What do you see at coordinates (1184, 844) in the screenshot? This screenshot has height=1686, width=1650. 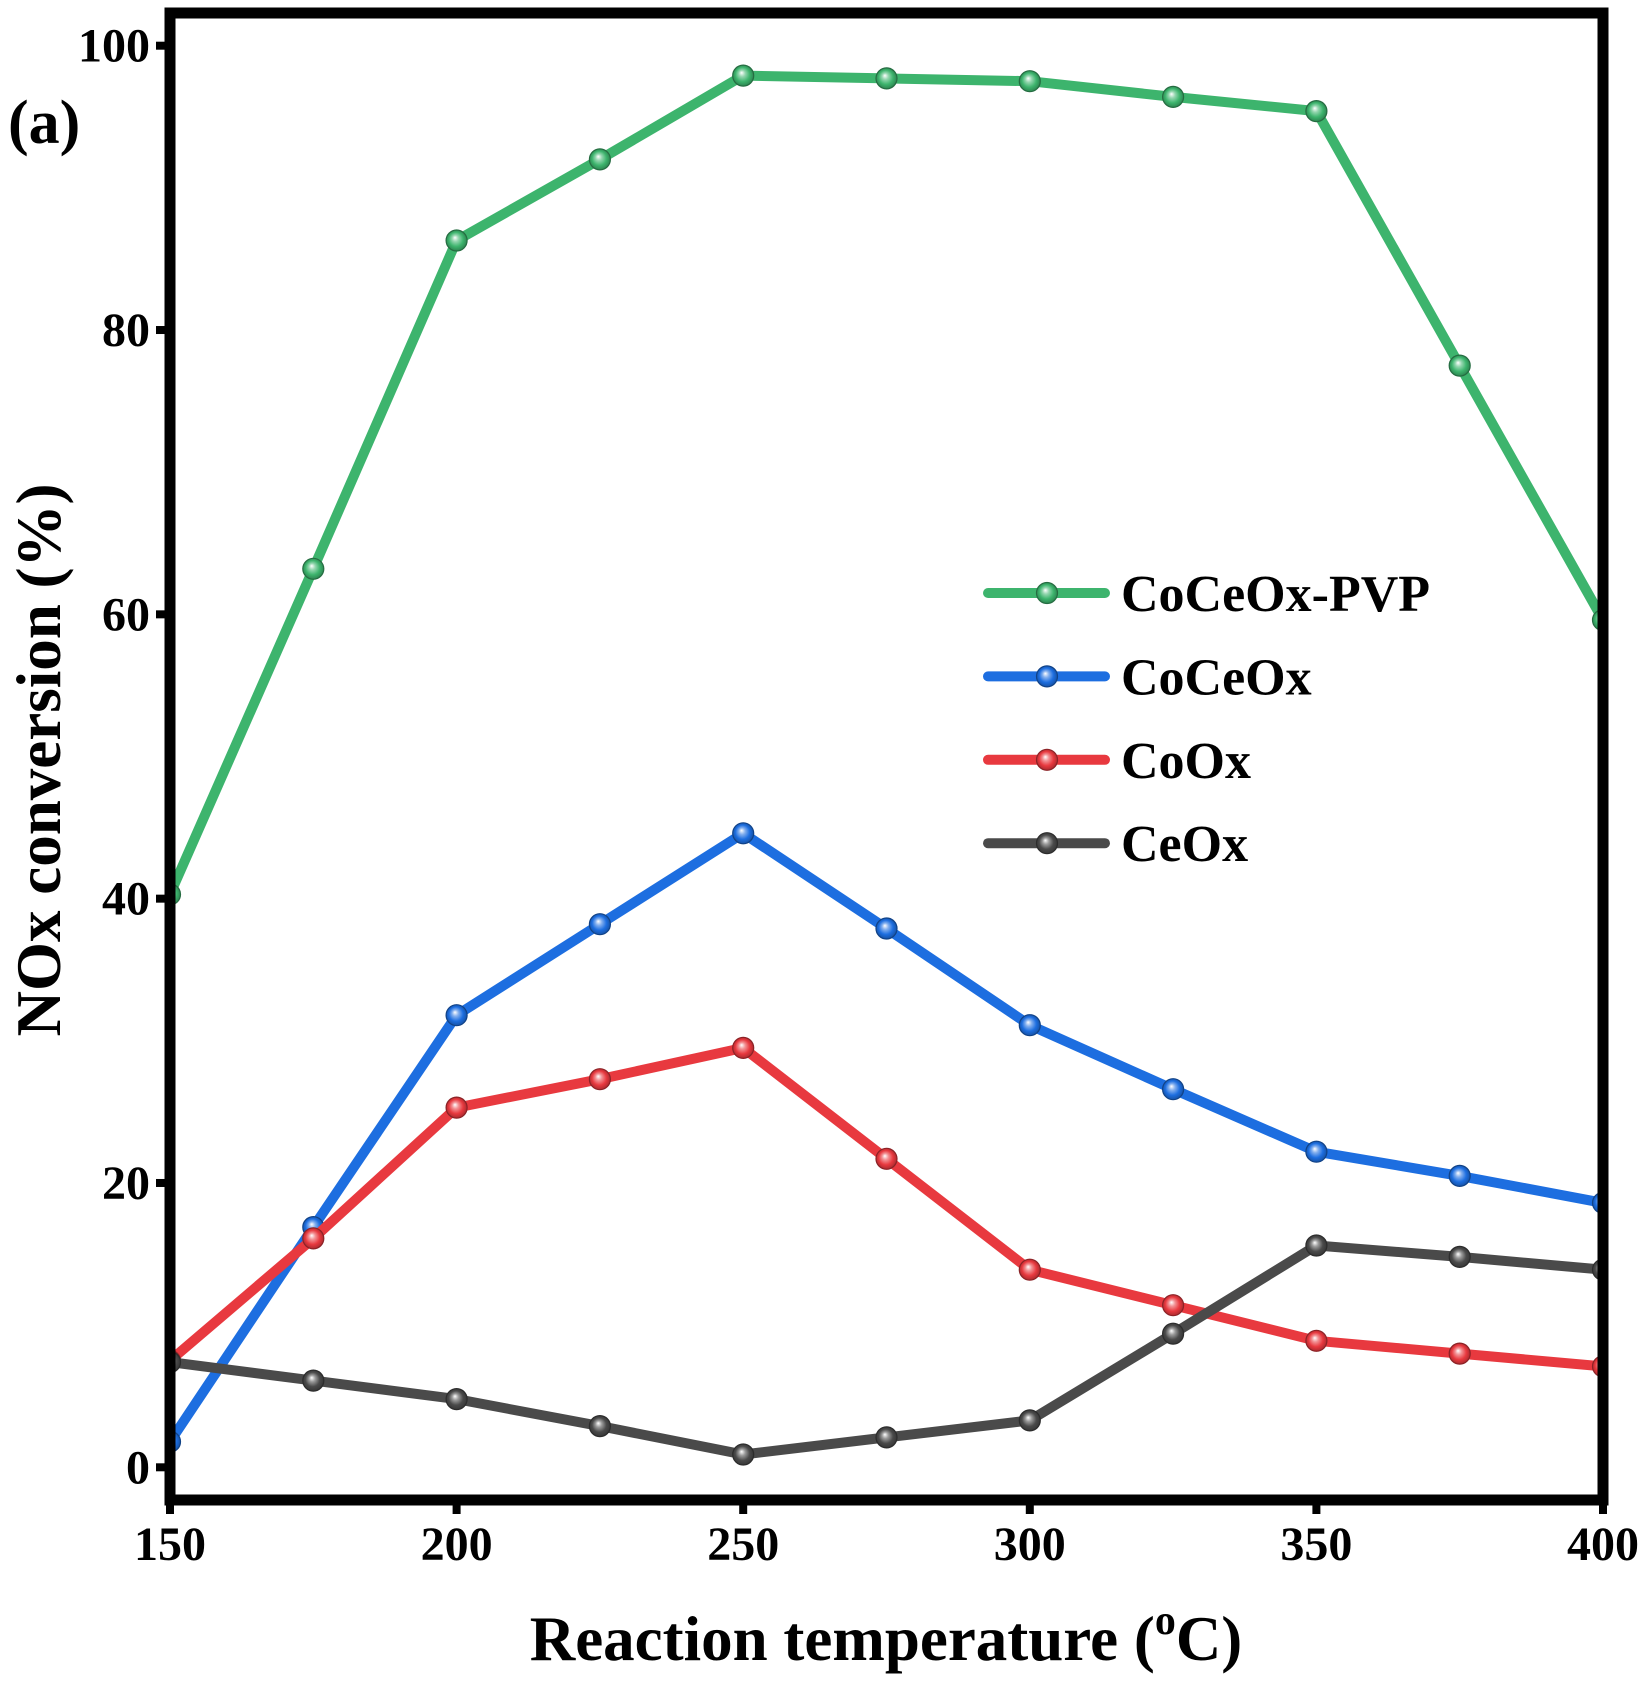 I see `legend-label-ceox: CeOx` at bounding box center [1184, 844].